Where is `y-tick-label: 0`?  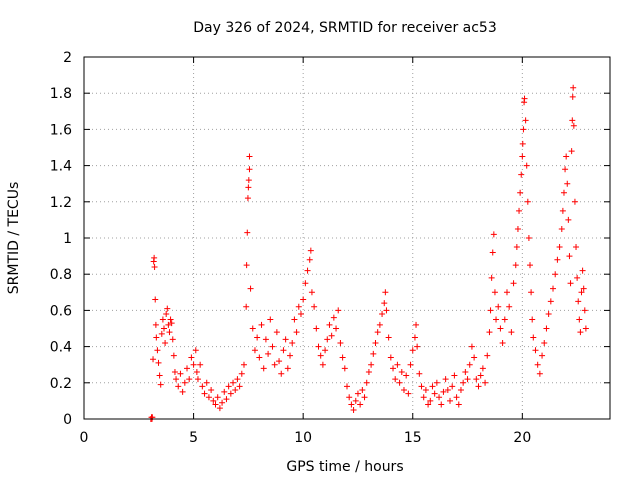 y-tick-label: 0 is located at coordinates (67, 420).